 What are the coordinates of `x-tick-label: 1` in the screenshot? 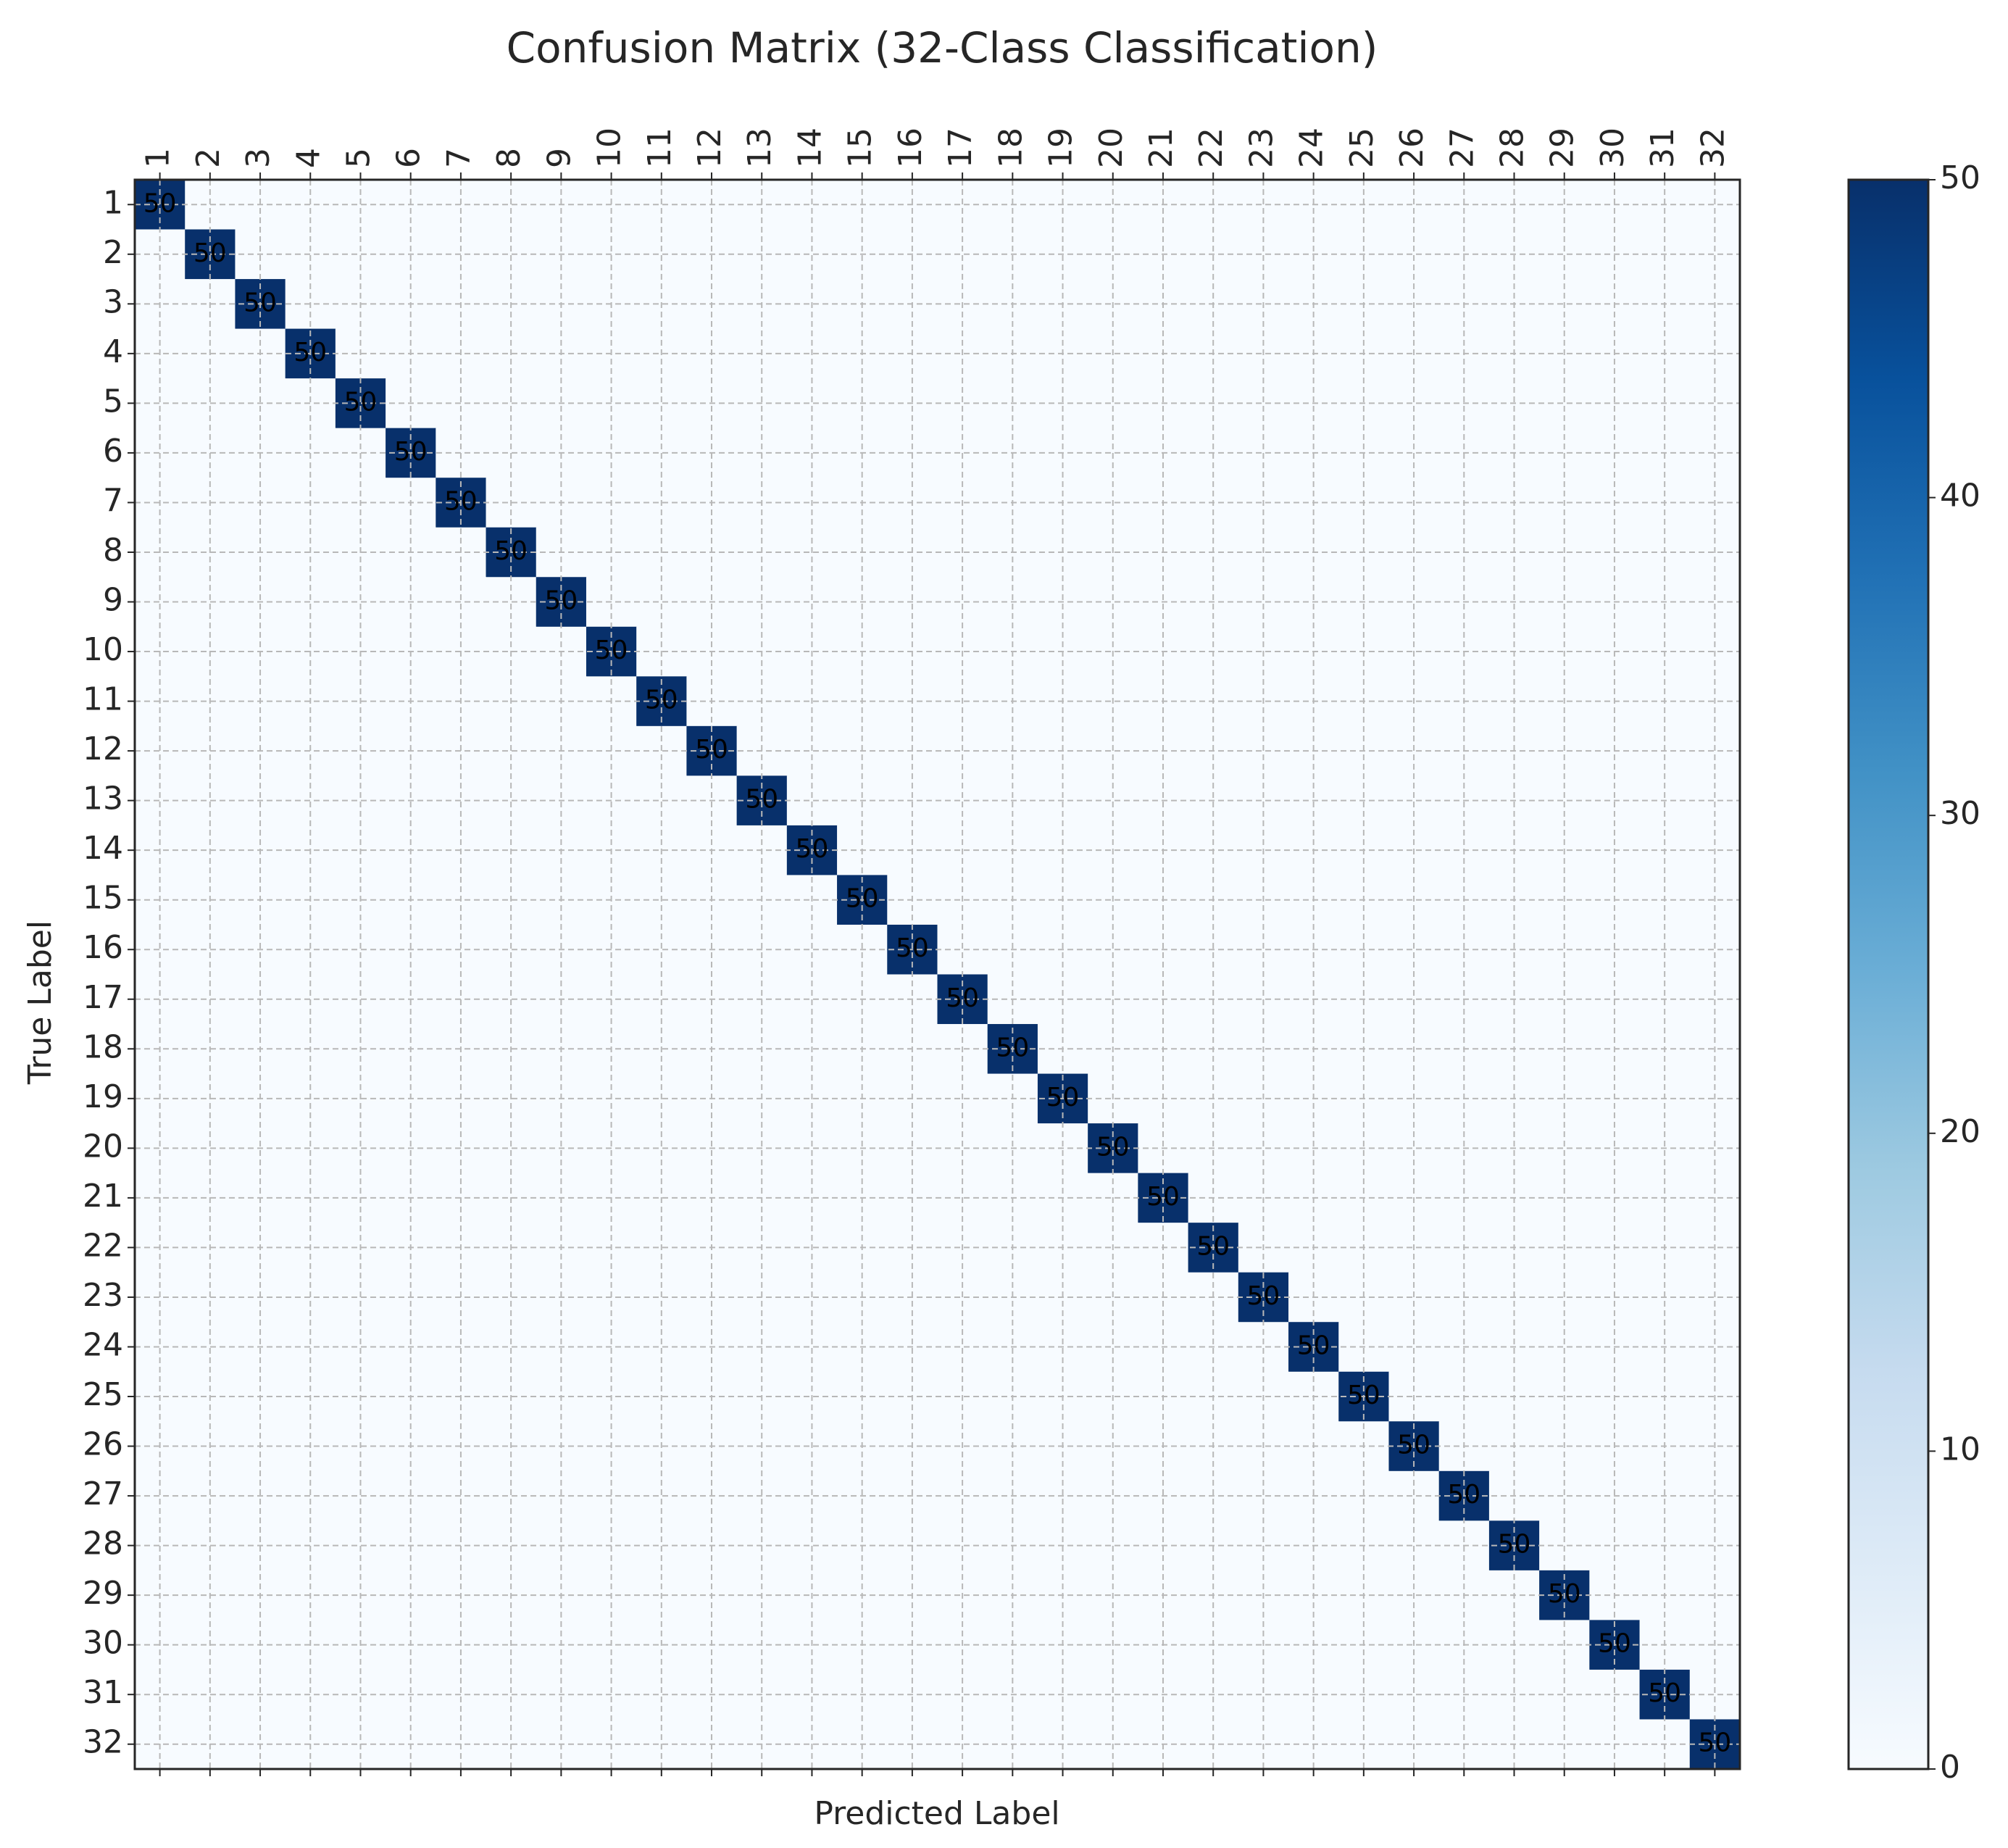 It's located at (158, 158).